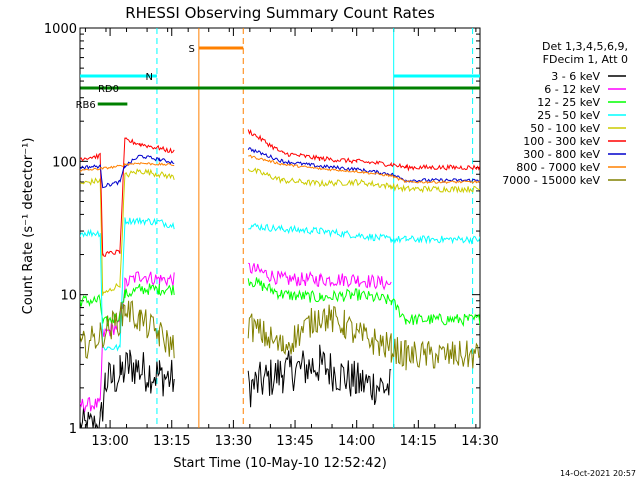 The width and height of the screenshot is (640, 480). I want to click on legend-entry-label: 12 - 25 keV, so click(568, 102).